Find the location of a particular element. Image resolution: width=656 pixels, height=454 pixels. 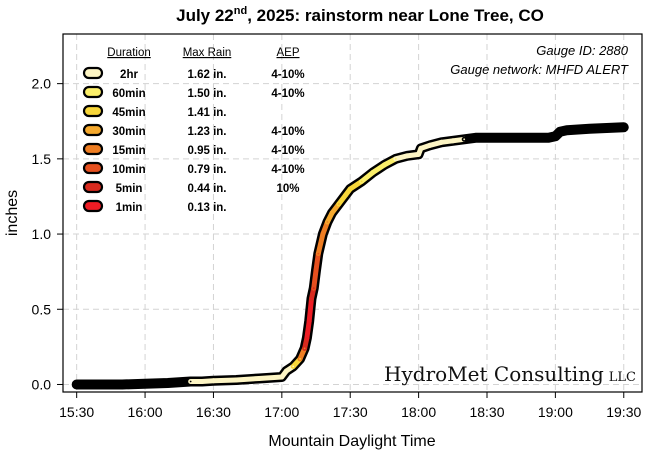

legend-aep: 10% is located at coordinates (287, 189).